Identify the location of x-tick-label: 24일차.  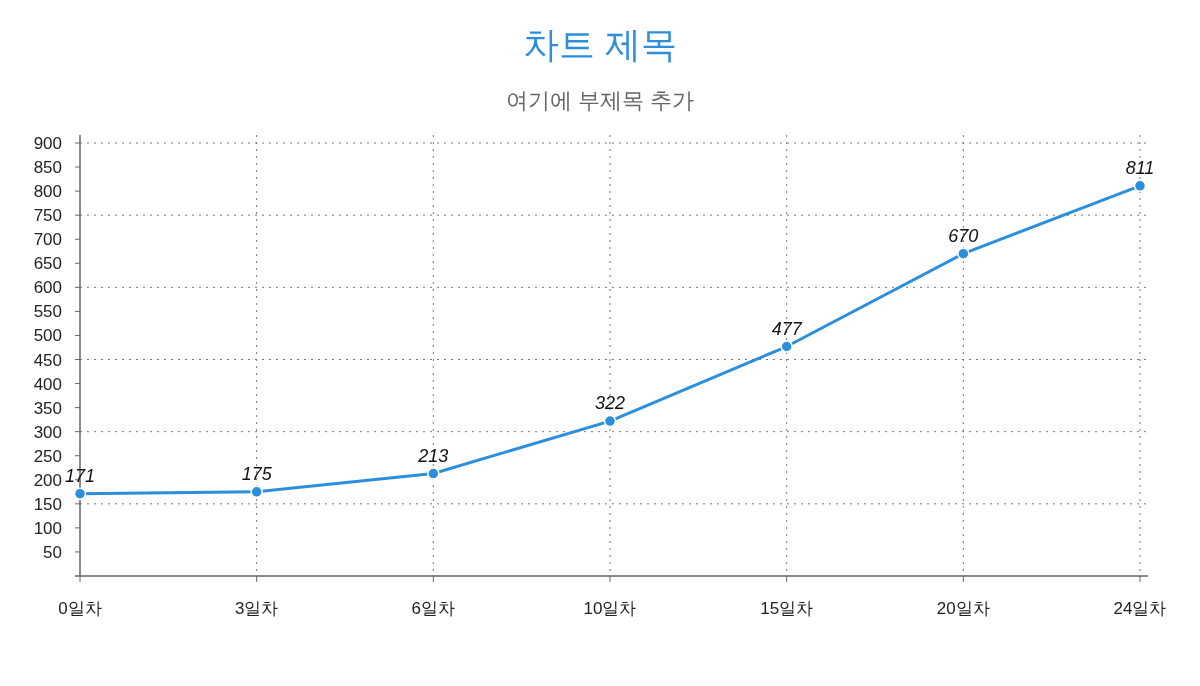
(1140, 608).